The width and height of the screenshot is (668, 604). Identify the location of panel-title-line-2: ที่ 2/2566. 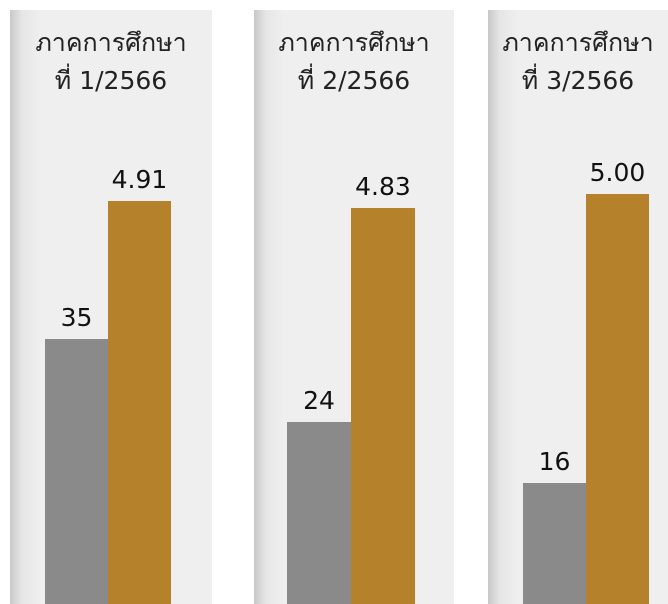
(354, 80).